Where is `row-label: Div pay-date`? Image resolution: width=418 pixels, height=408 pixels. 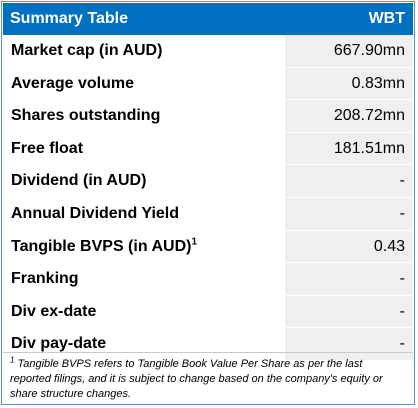
row-label: Div pay-date is located at coordinates (144, 344).